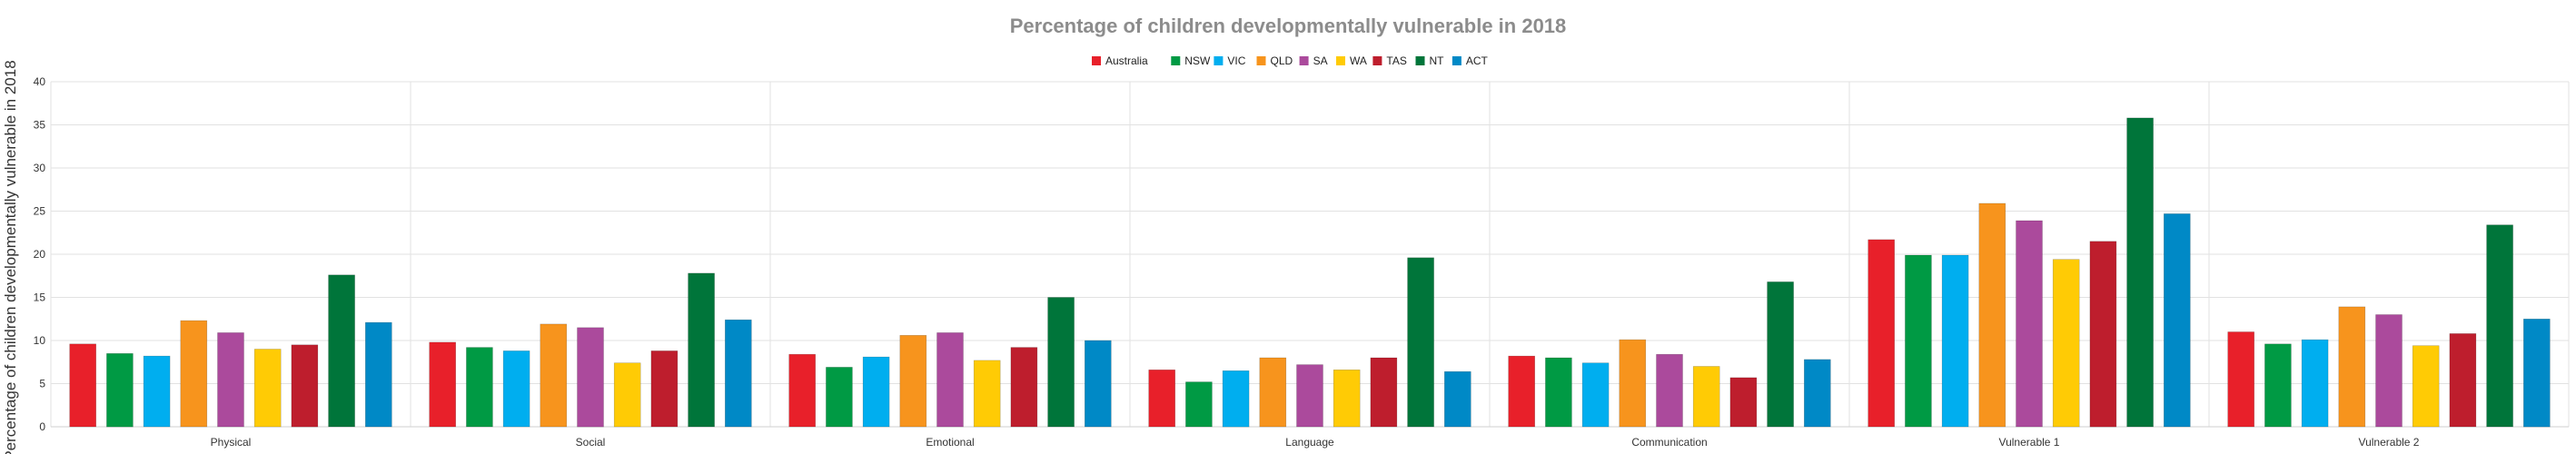  I want to click on bar-tas-social, so click(664, 389).